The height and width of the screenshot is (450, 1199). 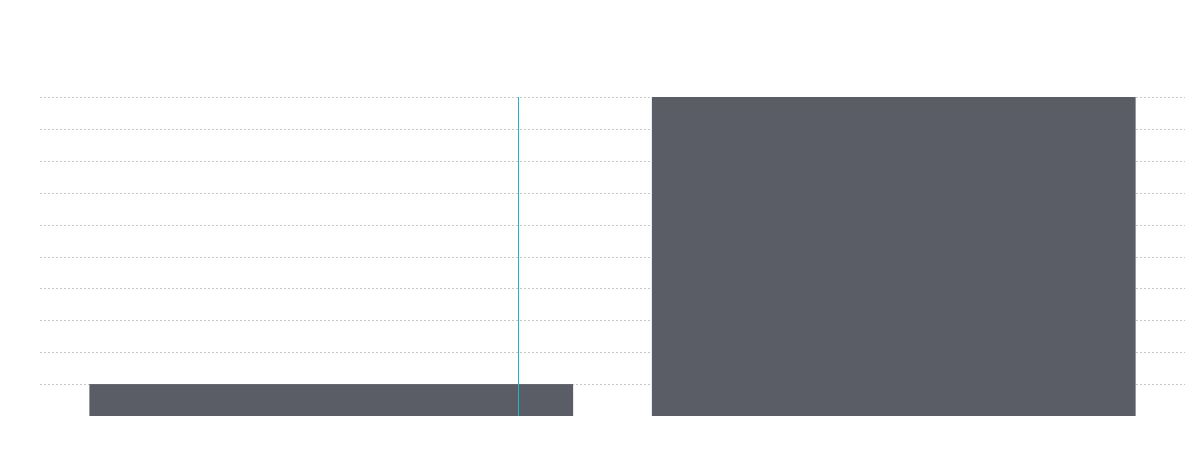 What do you see at coordinates (331, 400) in the screenshot?
I see `bar` at bounding box center [331, 400].